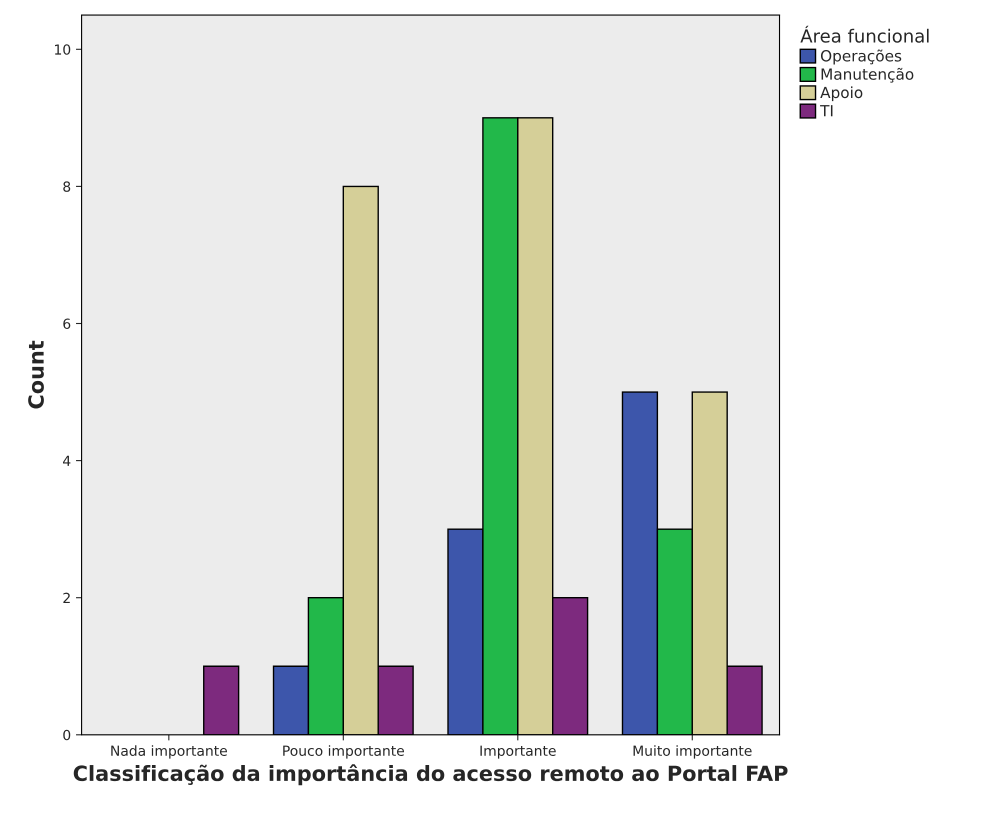 This screenshot has width=983, height=835. I want to click on y-tick-label: 0, so click(66, 735).